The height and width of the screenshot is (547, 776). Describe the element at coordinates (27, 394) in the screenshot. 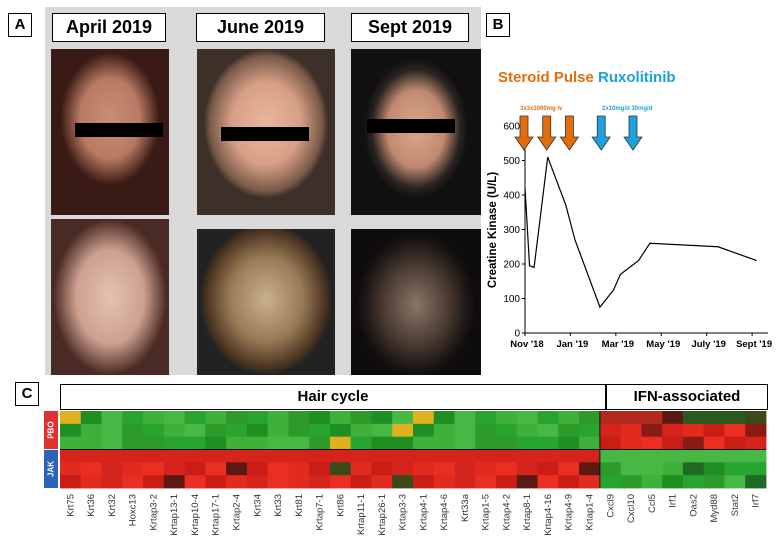

I see `panel-c-label: C` at that location.